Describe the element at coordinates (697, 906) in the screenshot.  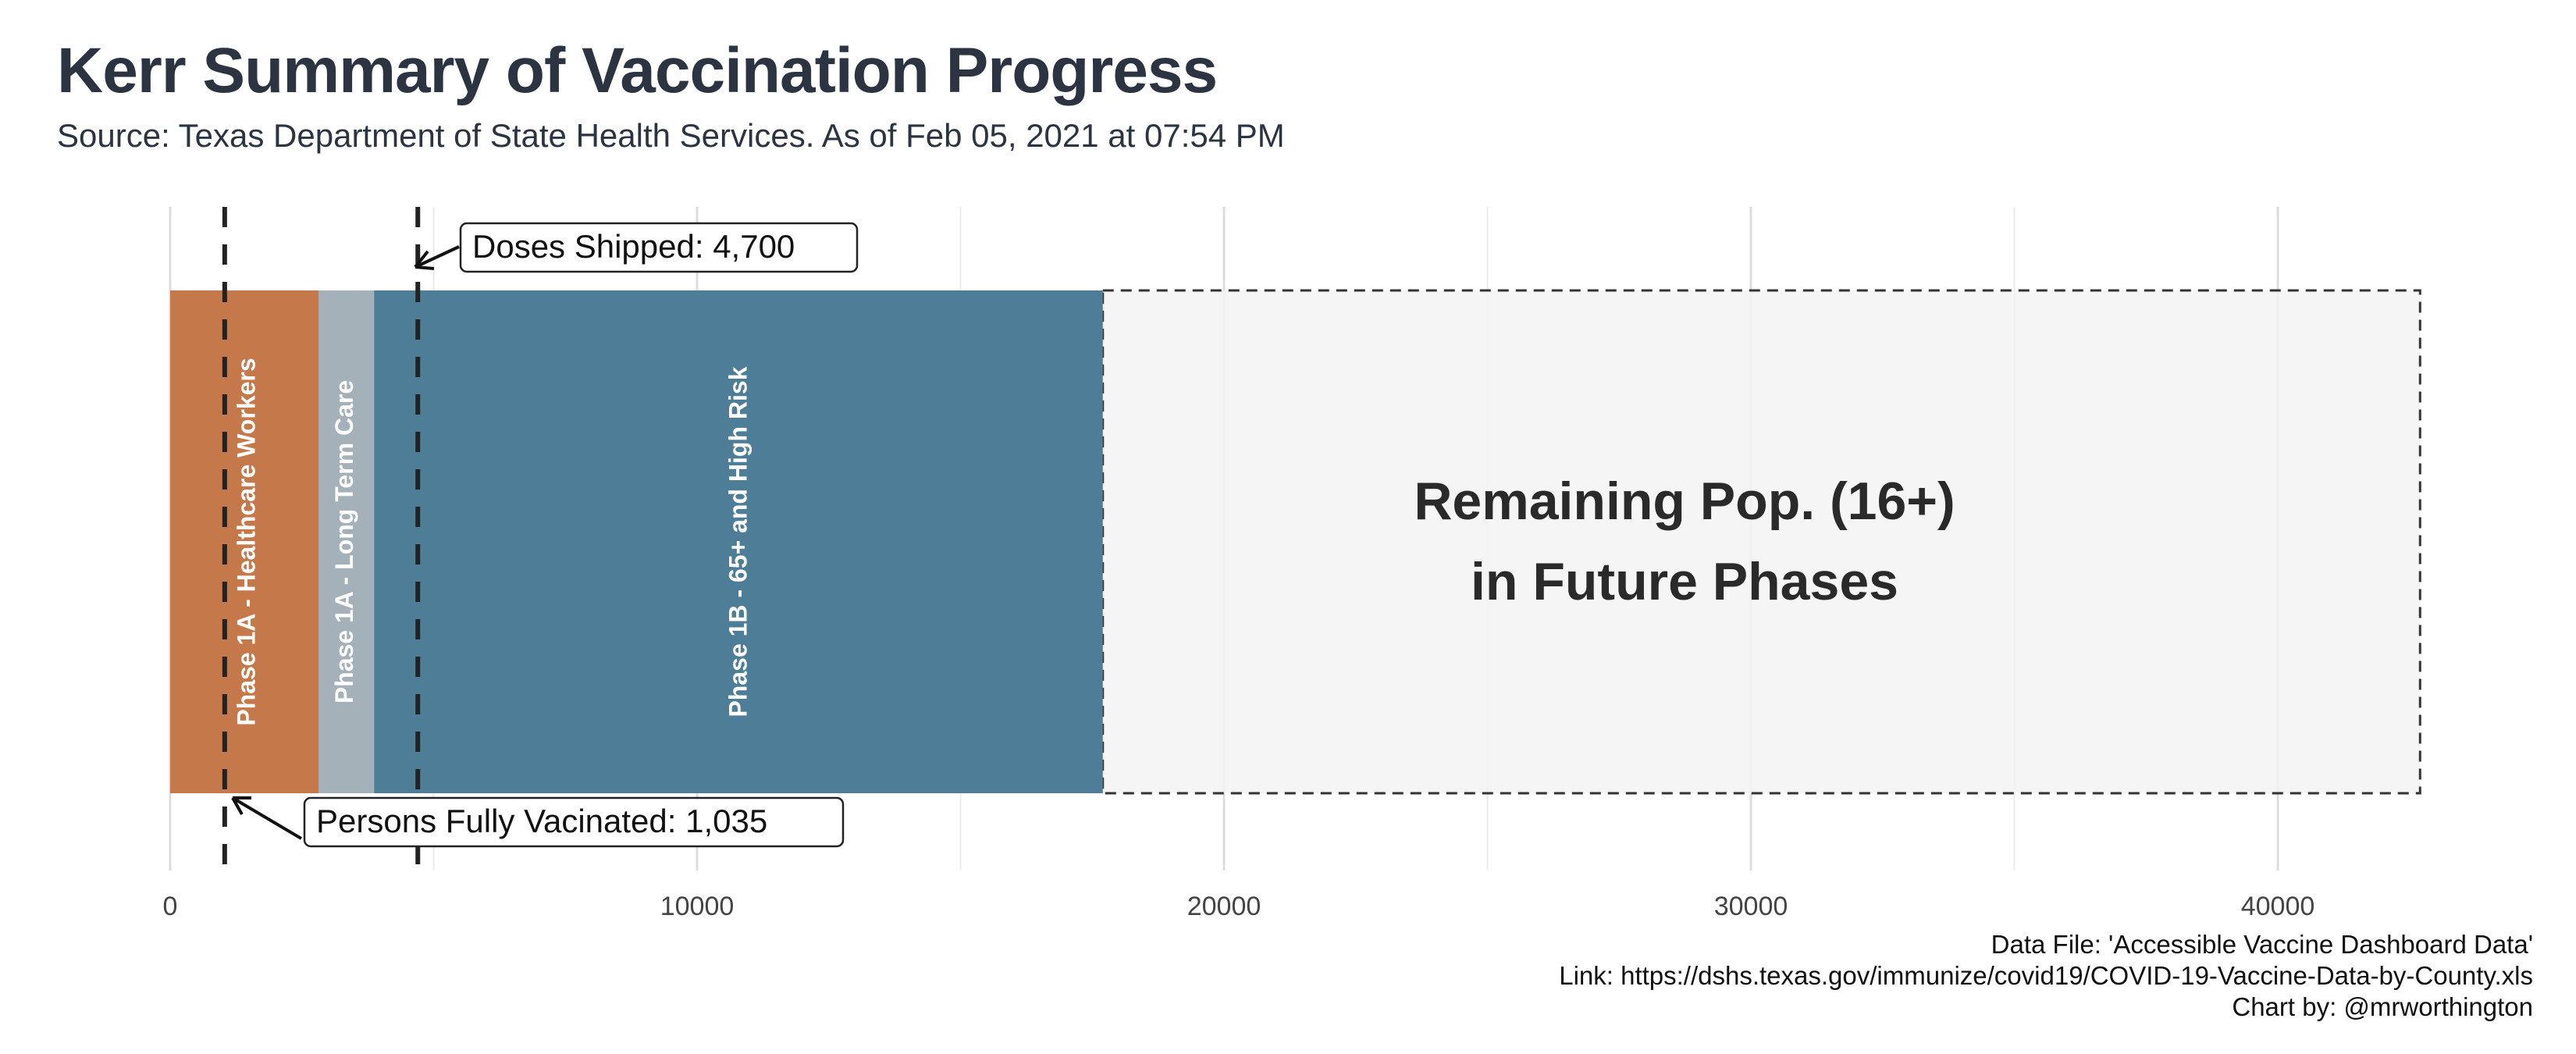
I see `x-tick-label: 10000` at that location.